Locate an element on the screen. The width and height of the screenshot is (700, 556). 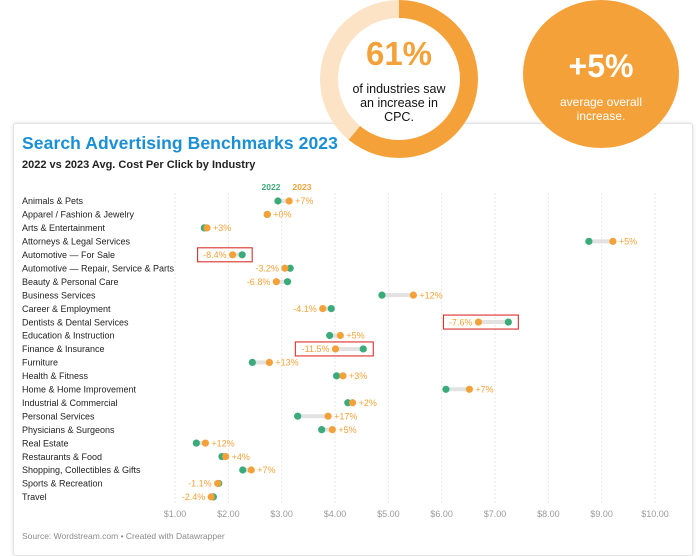
x-tick-label: $5.00 is located at coordinates (388, 514).